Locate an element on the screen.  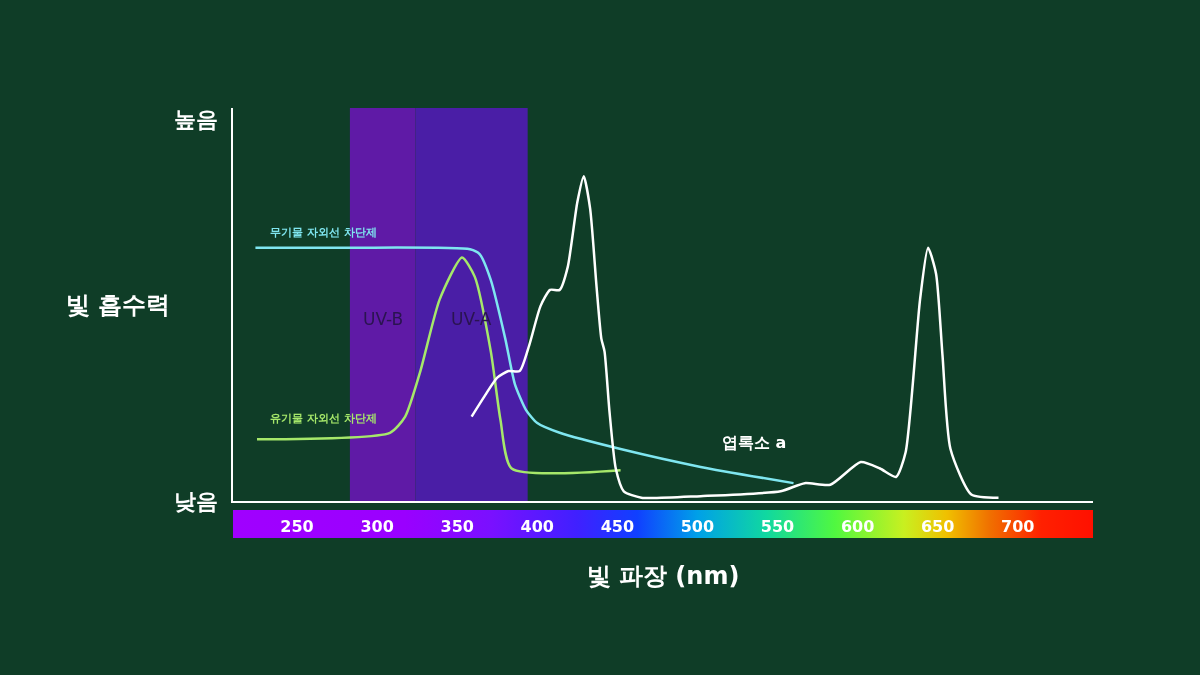
x-tick-label: 550 is located at coordinates (777, 527).